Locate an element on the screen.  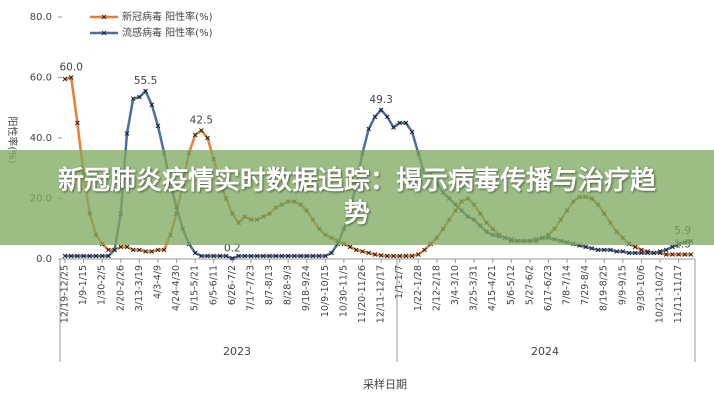
data-label: 49.3 is located at coordinates (380, 100).